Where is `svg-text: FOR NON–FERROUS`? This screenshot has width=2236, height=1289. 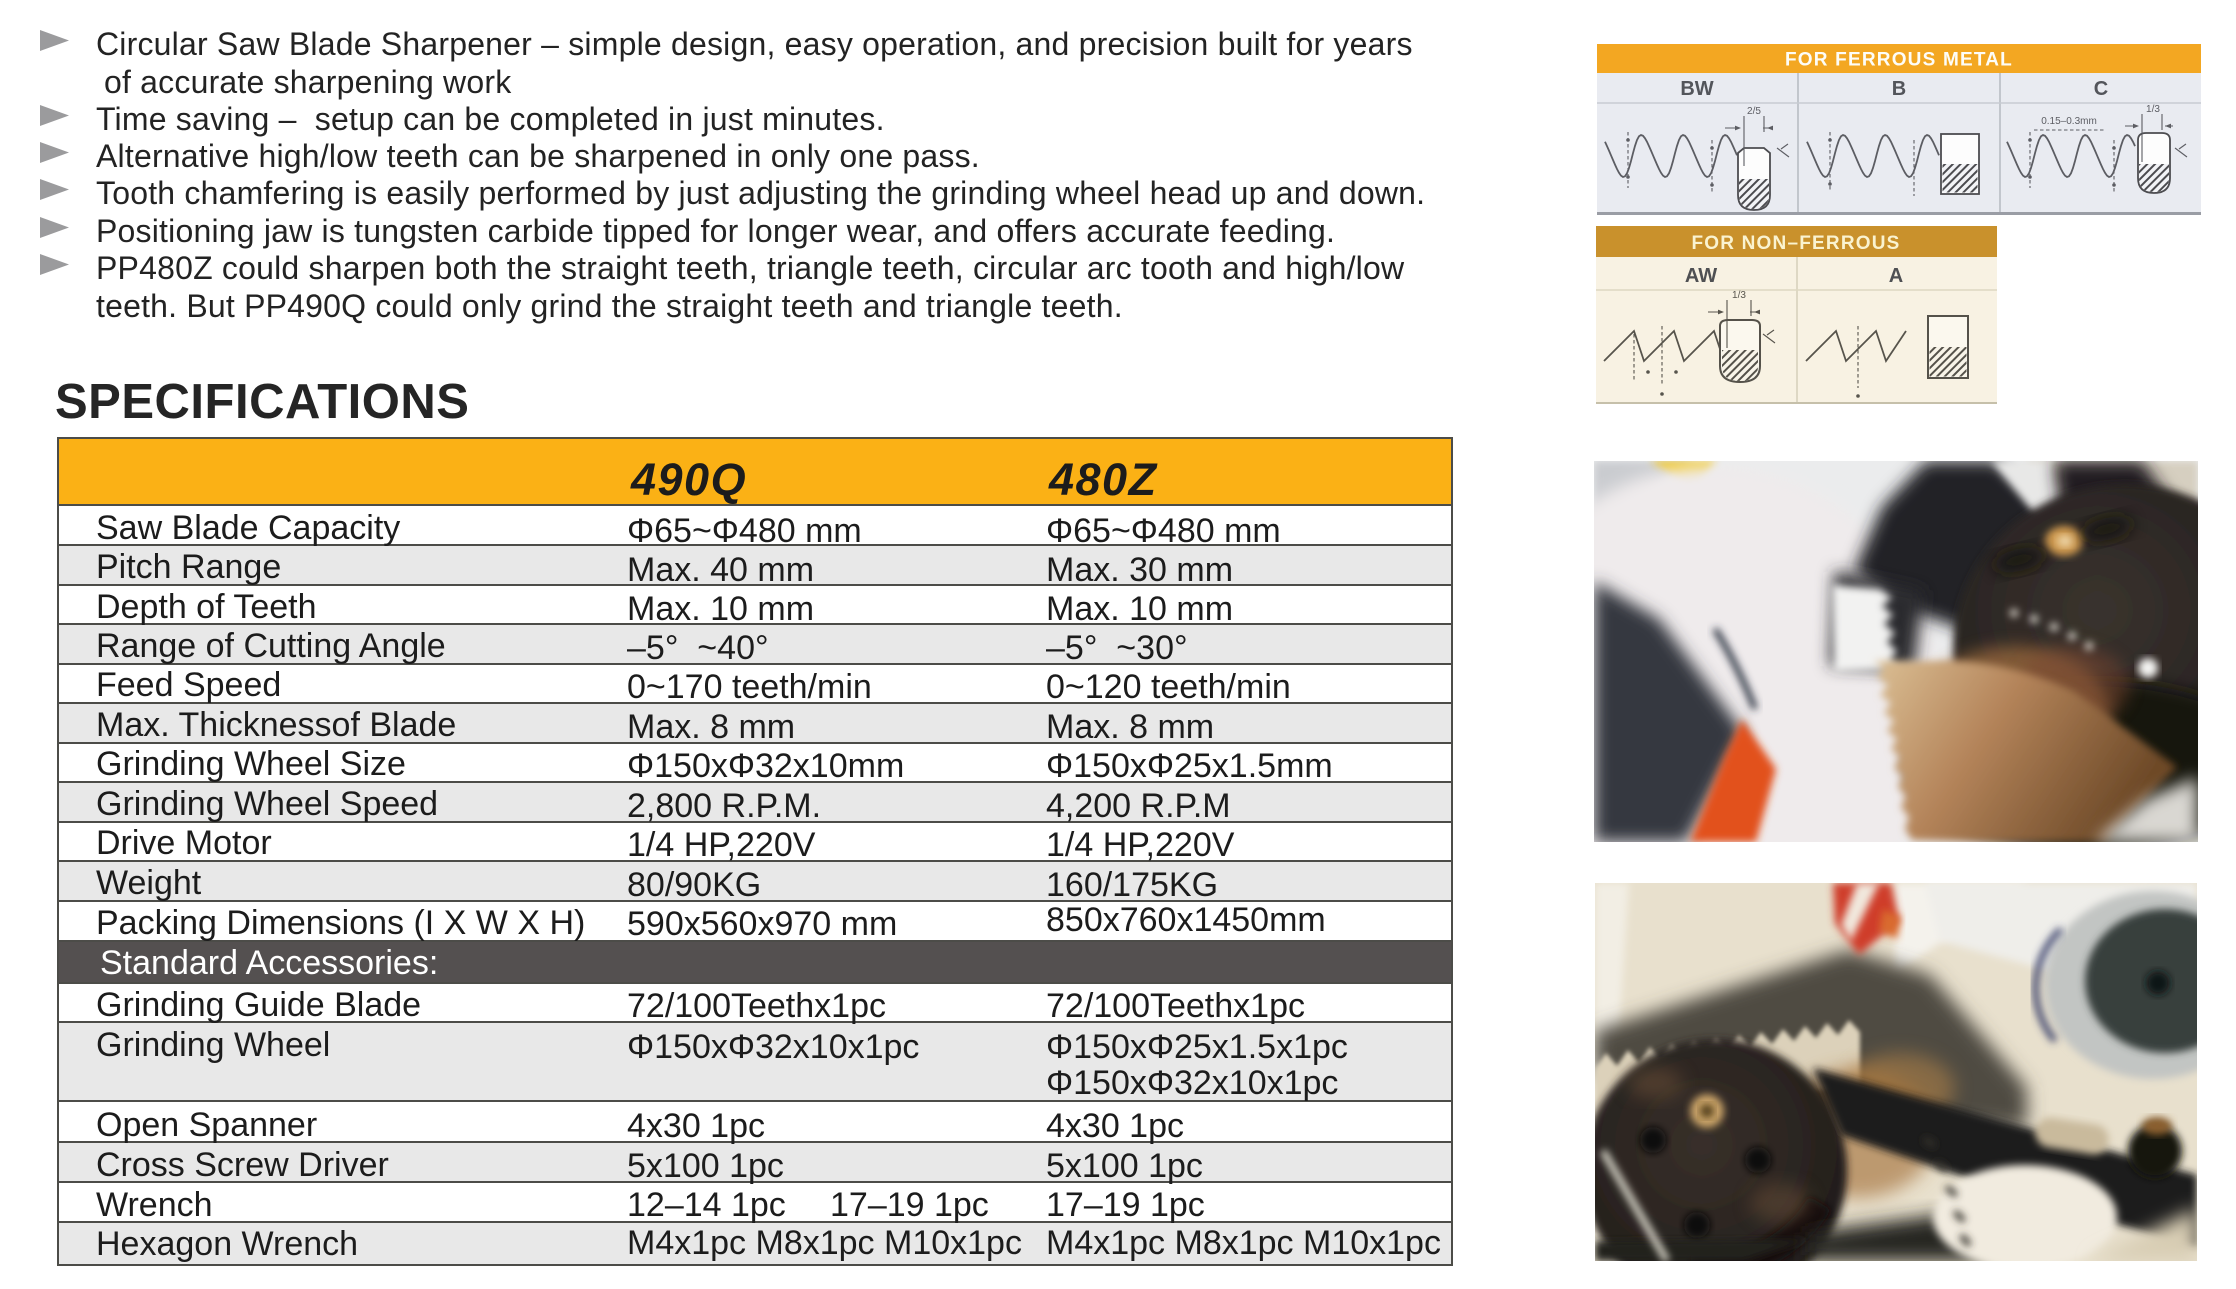
svg-text: FOR NON–FERROUS is located at coordinates (1795, 243).